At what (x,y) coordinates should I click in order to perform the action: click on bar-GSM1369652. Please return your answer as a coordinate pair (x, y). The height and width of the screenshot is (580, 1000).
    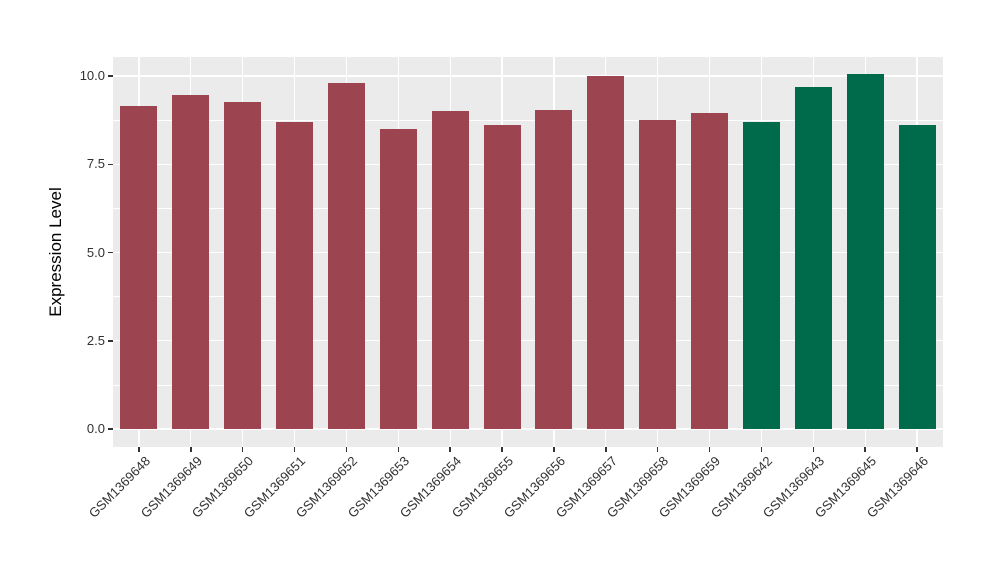
    Looking at the image, I should click on (346, 256).